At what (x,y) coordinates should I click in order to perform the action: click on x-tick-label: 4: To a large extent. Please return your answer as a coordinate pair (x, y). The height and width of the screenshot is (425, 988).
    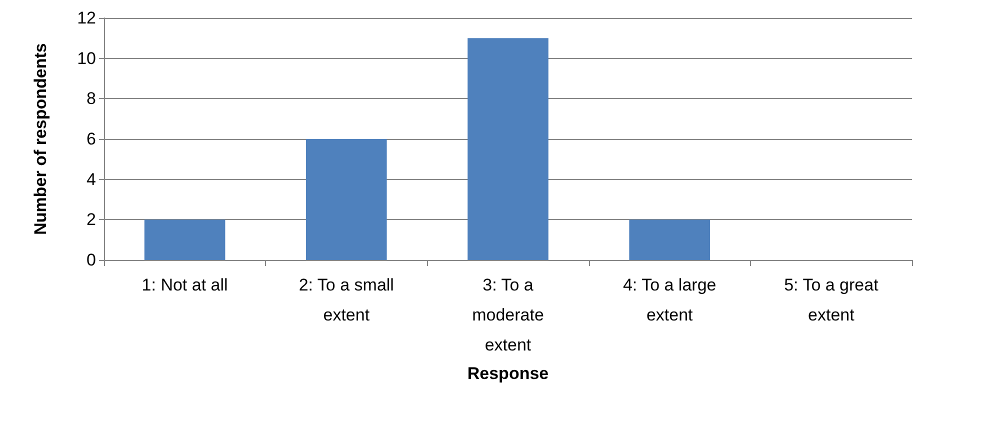
    Looking at the image, I should click on (669, 300).